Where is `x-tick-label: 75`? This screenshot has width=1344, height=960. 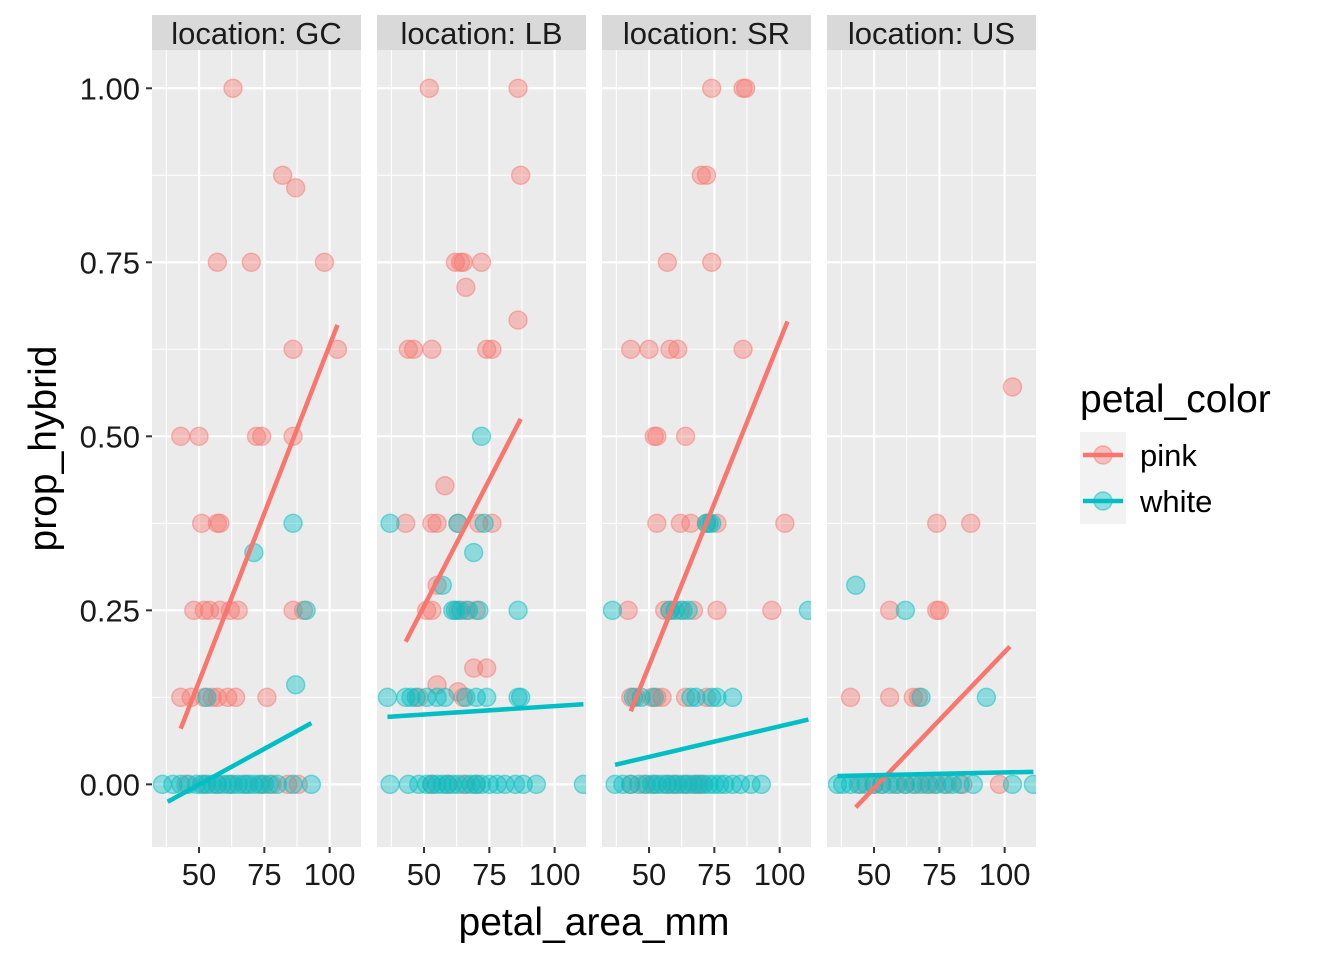
x-tick-label: 75 is located at coordinates (714, 874).